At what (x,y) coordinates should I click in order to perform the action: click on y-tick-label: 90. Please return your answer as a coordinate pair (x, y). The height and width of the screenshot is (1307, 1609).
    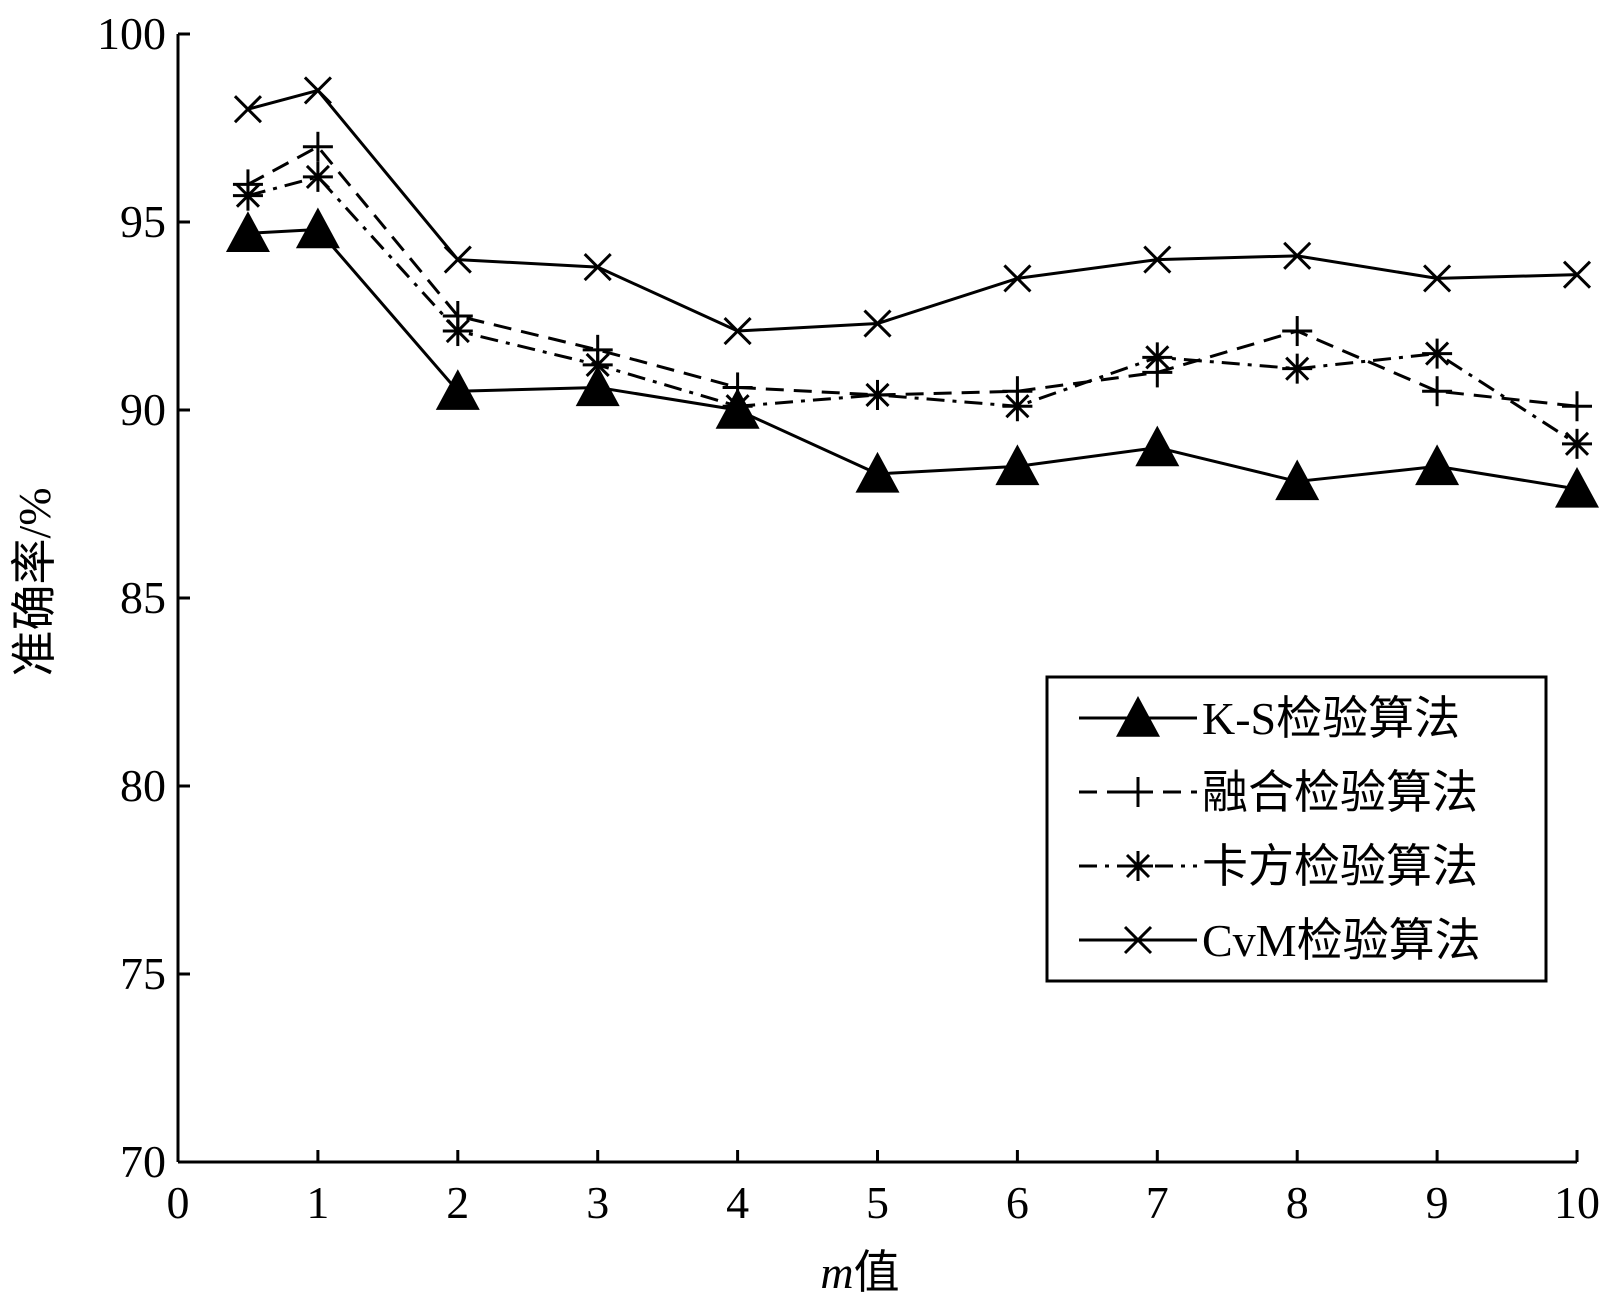
    Looking at the image, I should click on (143, 409).